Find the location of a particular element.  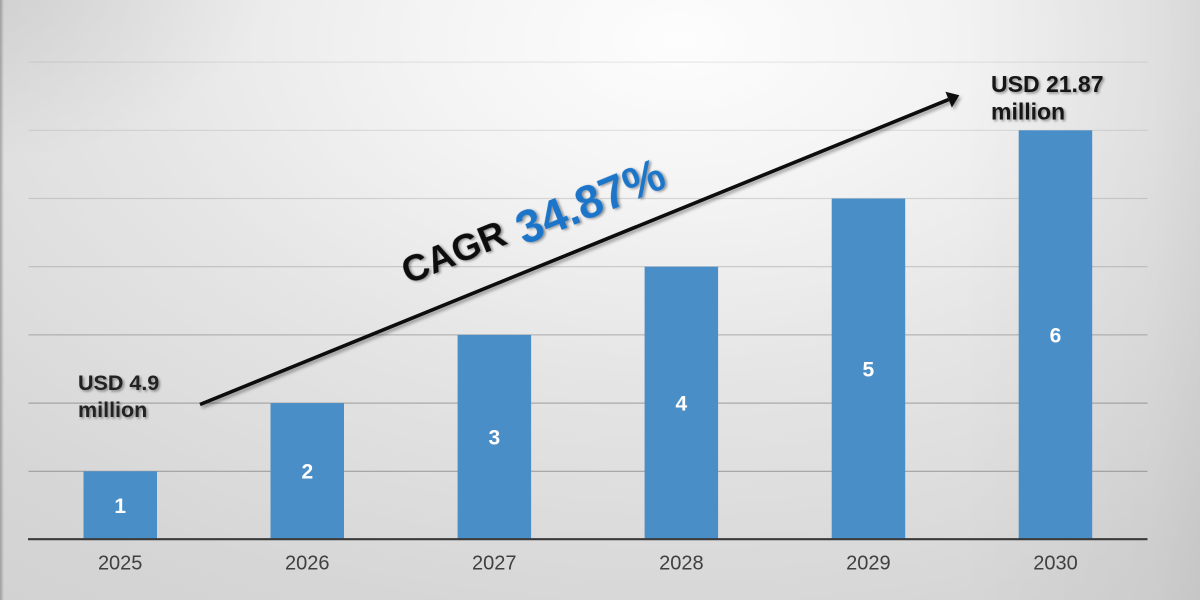

svg-text: 2 is located at coordinates (307, 472).